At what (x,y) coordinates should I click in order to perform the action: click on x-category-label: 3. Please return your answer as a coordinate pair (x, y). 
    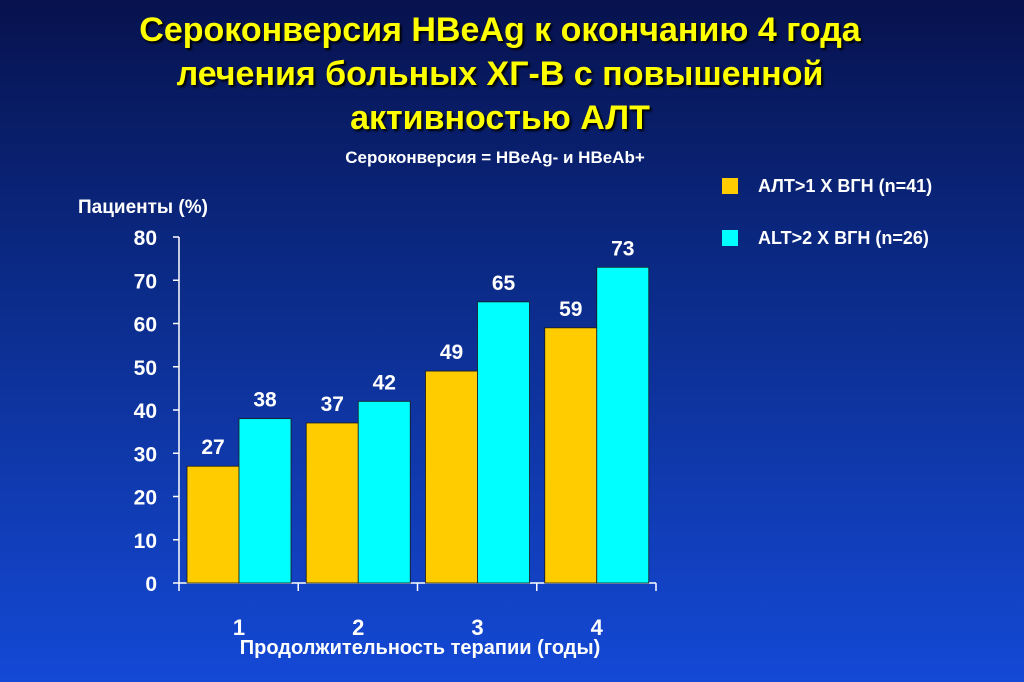
    Looking at the image, I should click on (477, 627).